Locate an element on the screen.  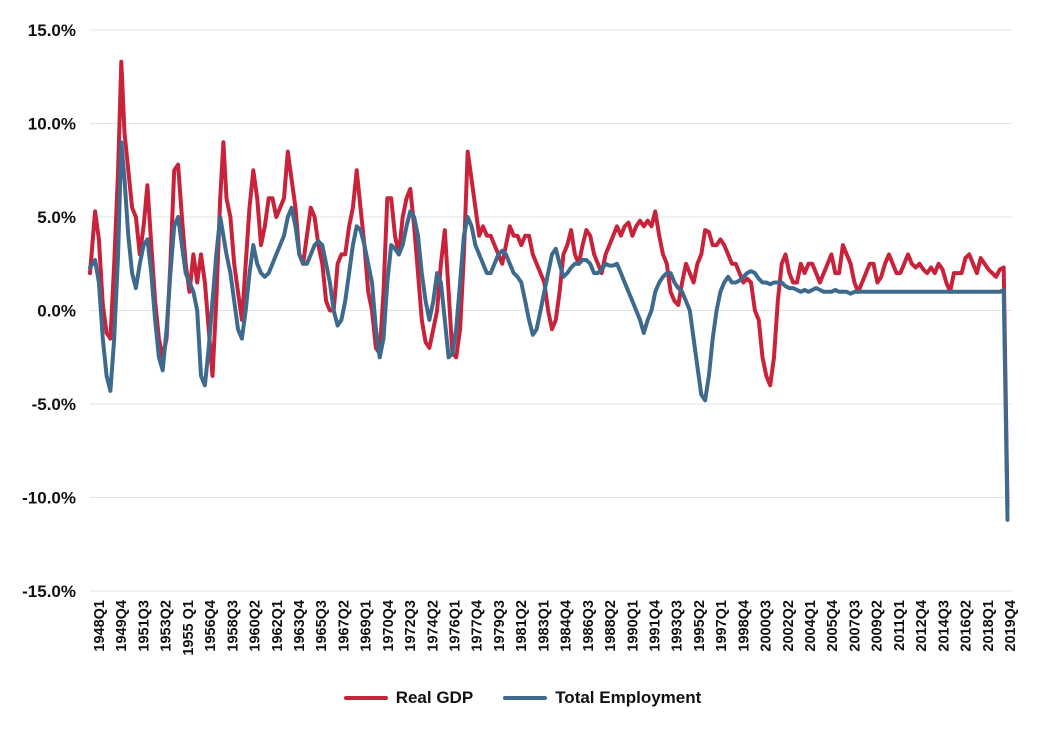
legend-swatch-total-employment is located at coordinates (525, 698).